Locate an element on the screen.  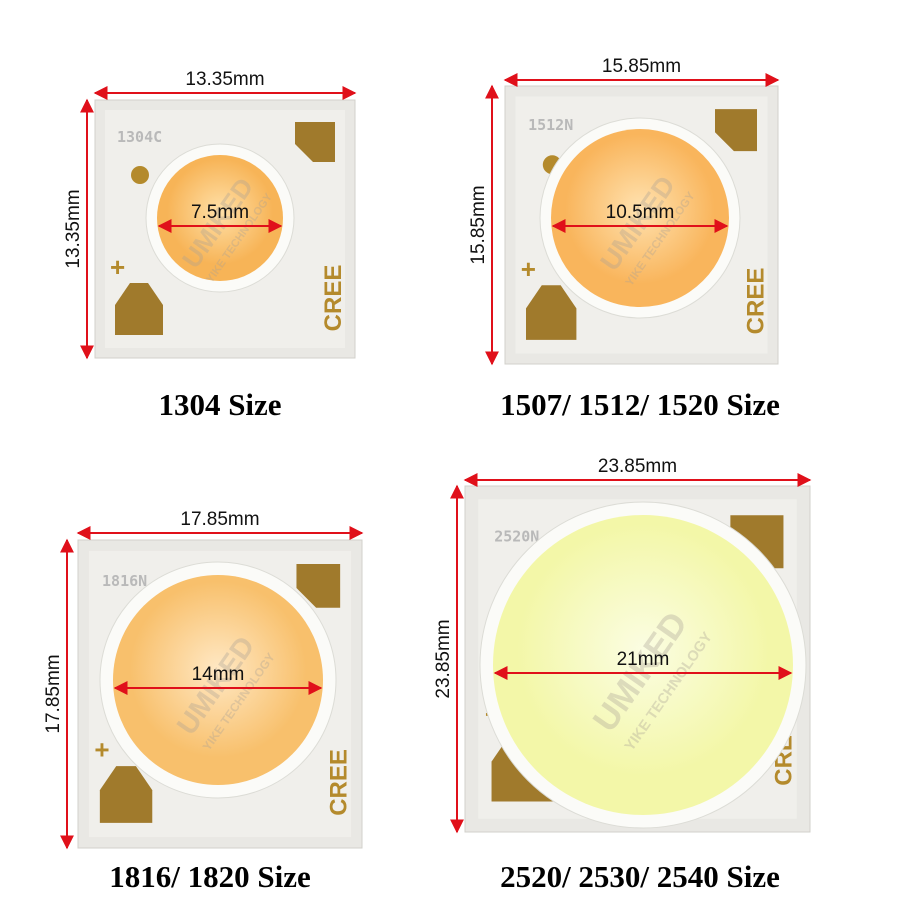
width-label: 17.85mm is located at coordinates (219, 519).